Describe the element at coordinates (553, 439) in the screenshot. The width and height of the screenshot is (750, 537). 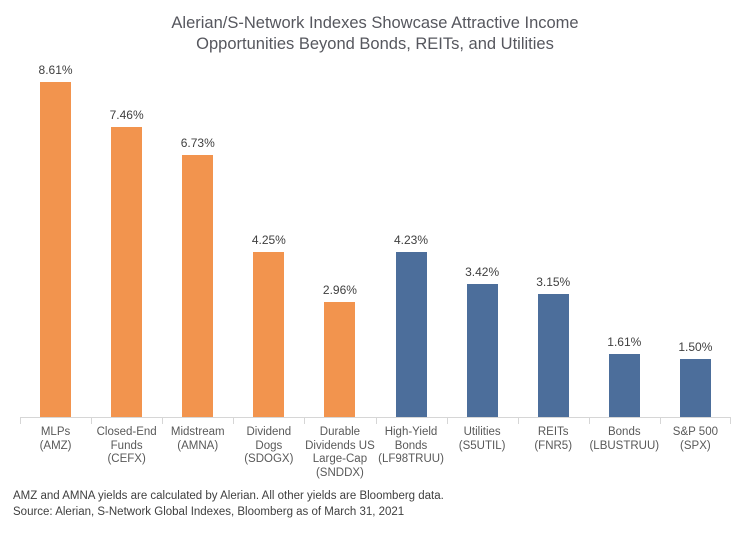
I see `category-label: REITs (FNR5)` at that location.